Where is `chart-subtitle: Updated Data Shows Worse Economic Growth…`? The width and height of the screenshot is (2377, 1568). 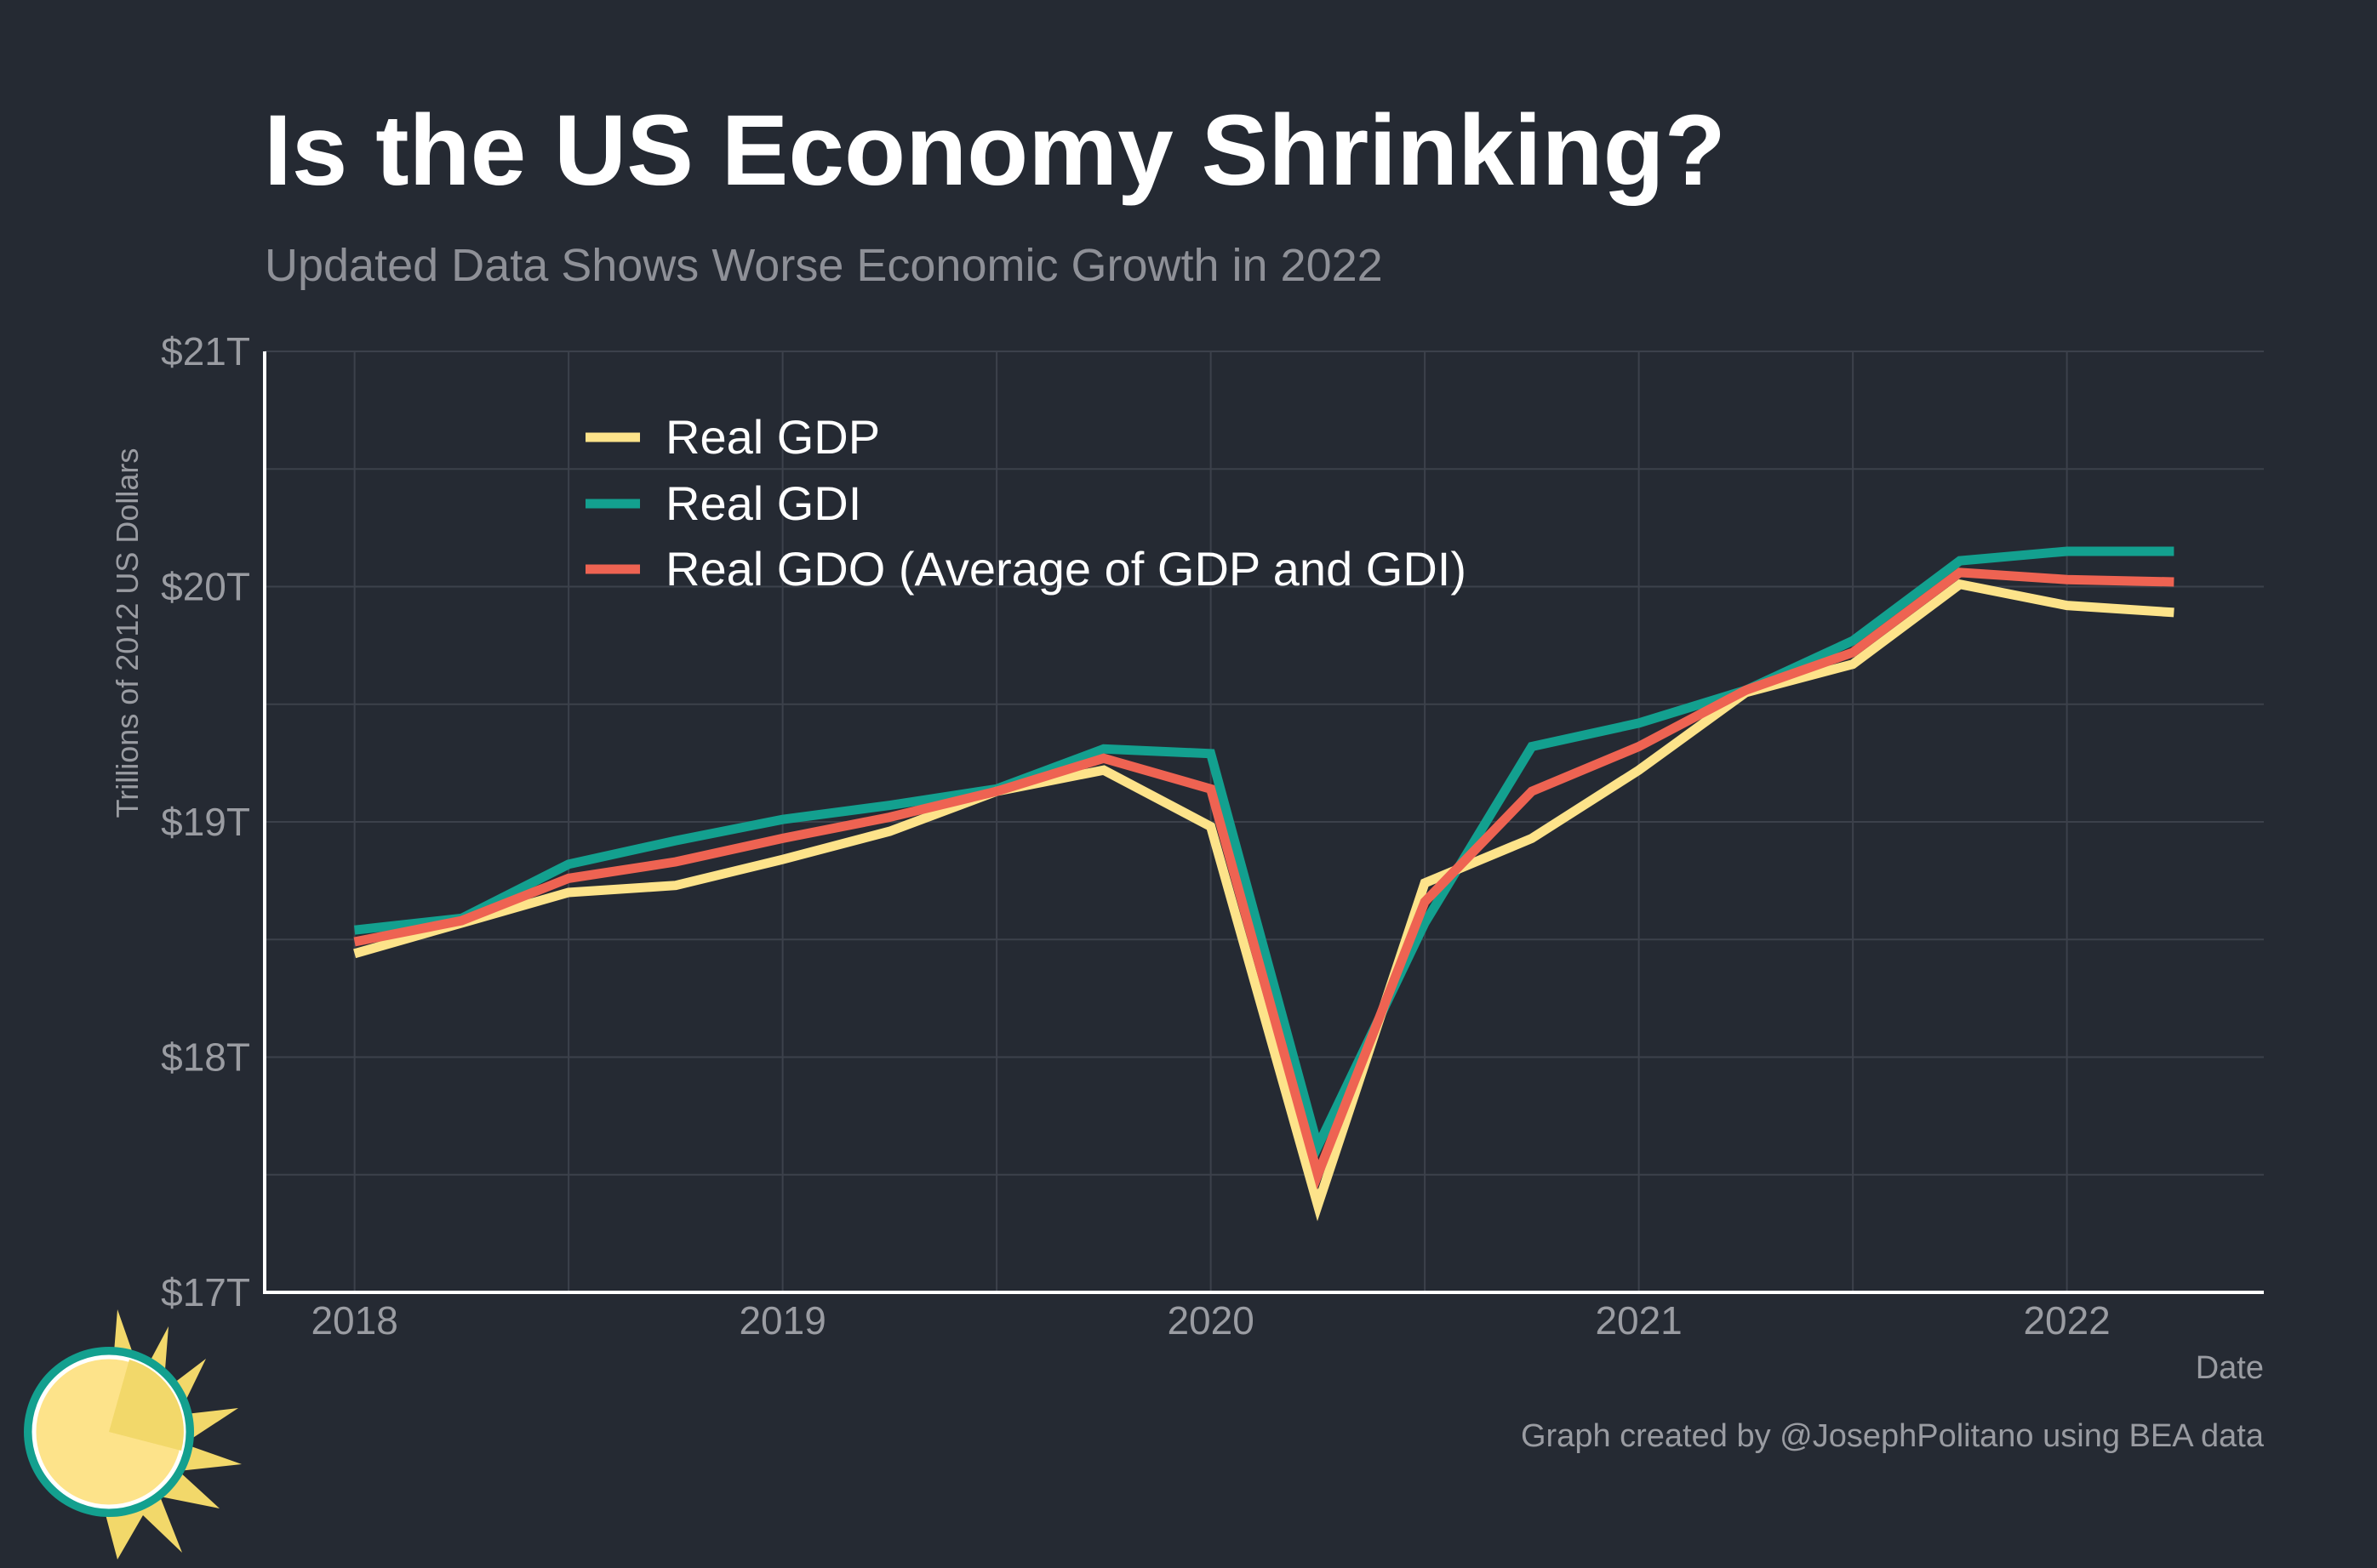 chart-subtitle: Updated Data Shows Worse Economic Growth… is located at coordinates (824, 265).